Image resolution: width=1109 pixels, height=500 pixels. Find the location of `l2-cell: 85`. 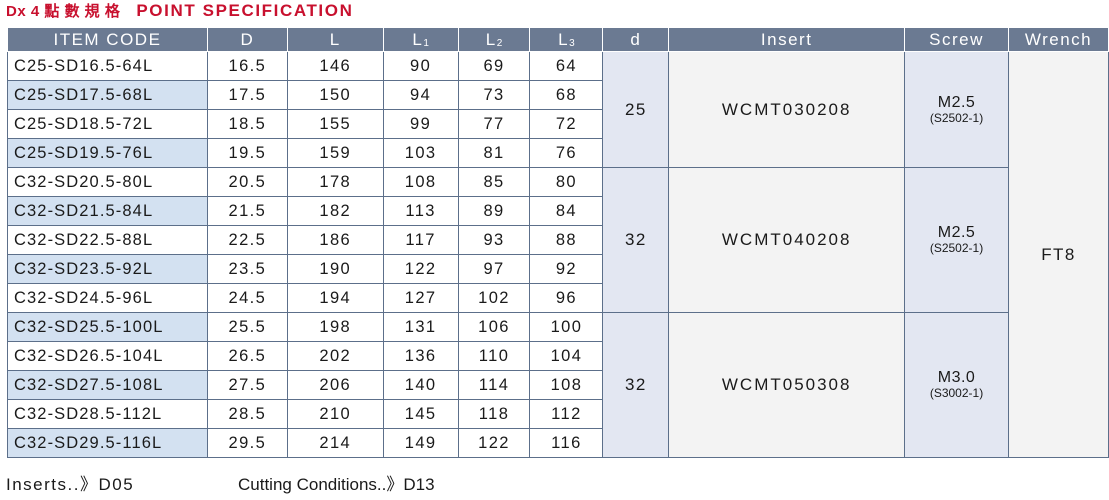

l2-cell: 85 is located at coordinates (494, 182).